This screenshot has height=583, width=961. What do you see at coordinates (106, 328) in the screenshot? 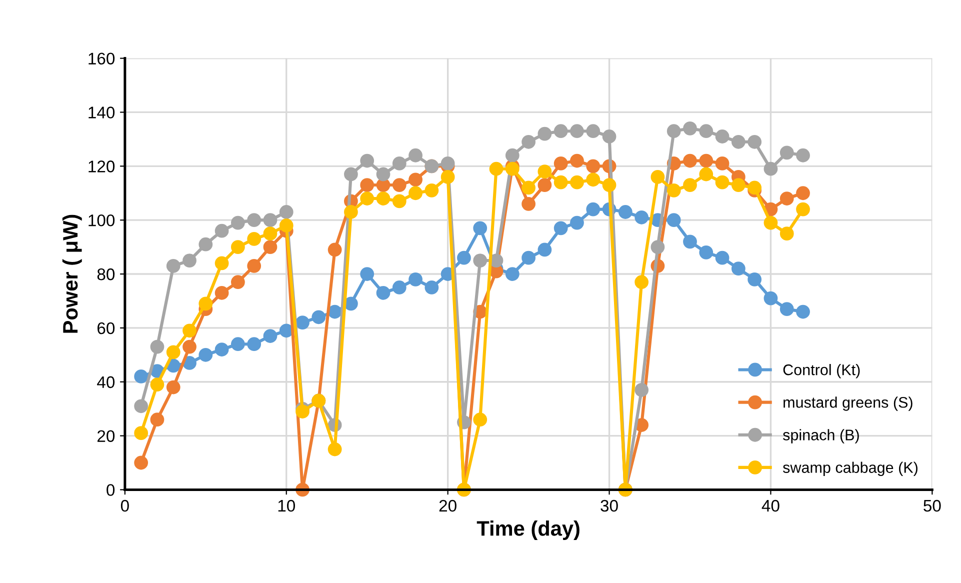
I see `y-tick-label: 60` at bounding box center [106, 328].